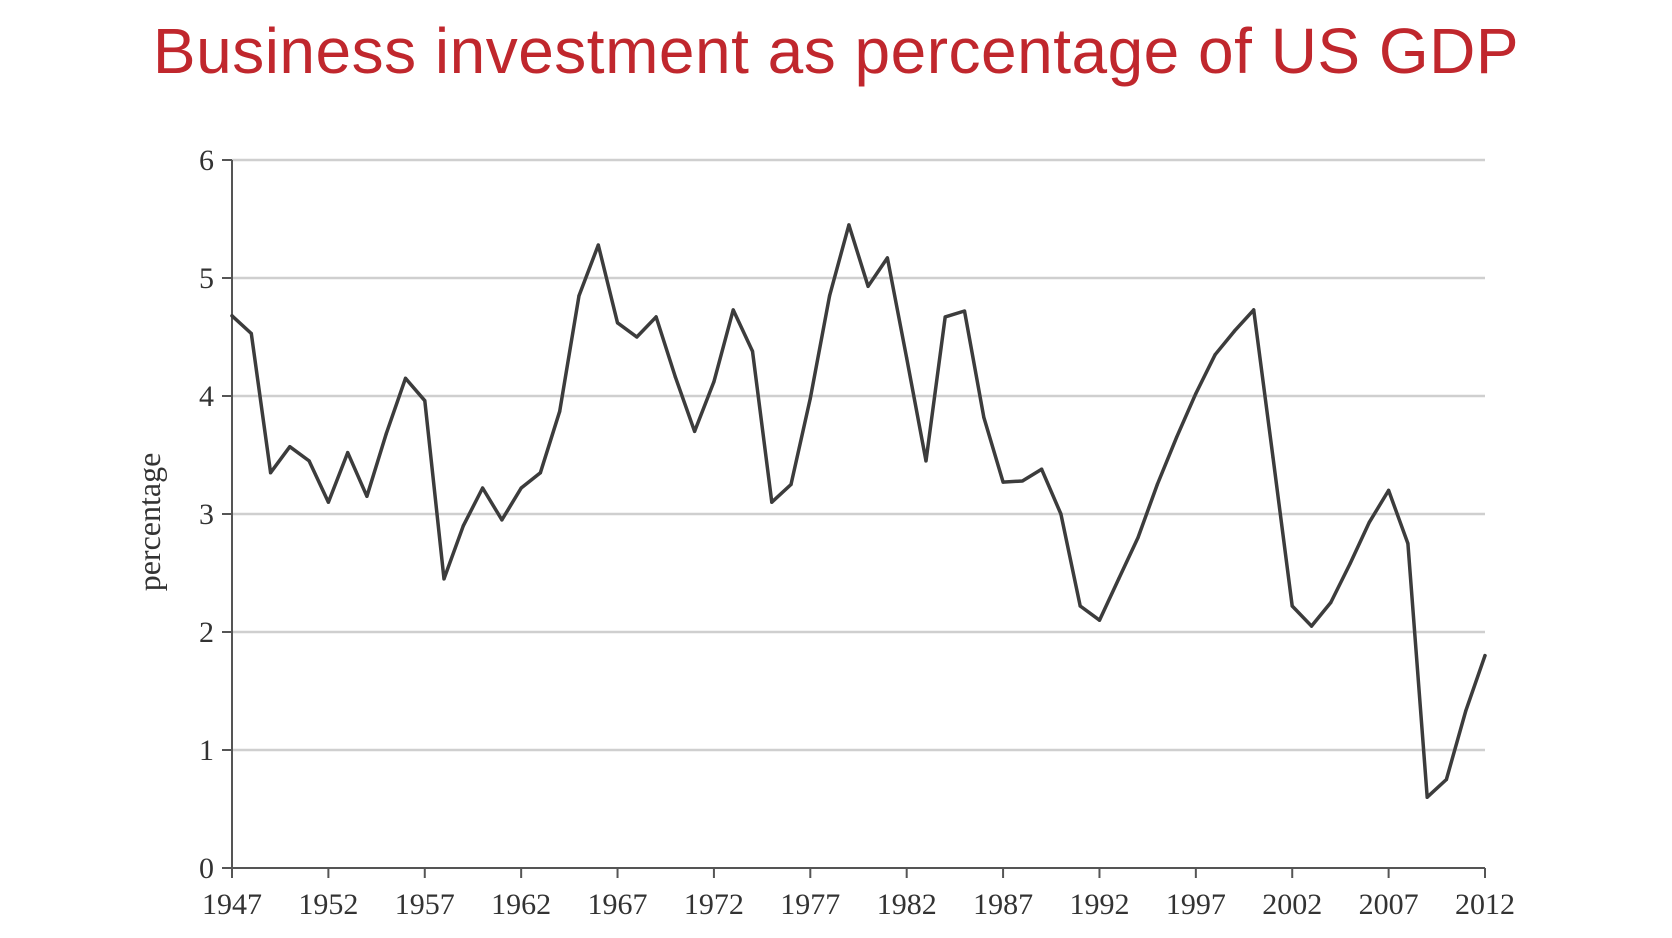 The height and width of the screenshot is (938, 1672). I want to click on x-tick-label: 1947, so click(232, 904).